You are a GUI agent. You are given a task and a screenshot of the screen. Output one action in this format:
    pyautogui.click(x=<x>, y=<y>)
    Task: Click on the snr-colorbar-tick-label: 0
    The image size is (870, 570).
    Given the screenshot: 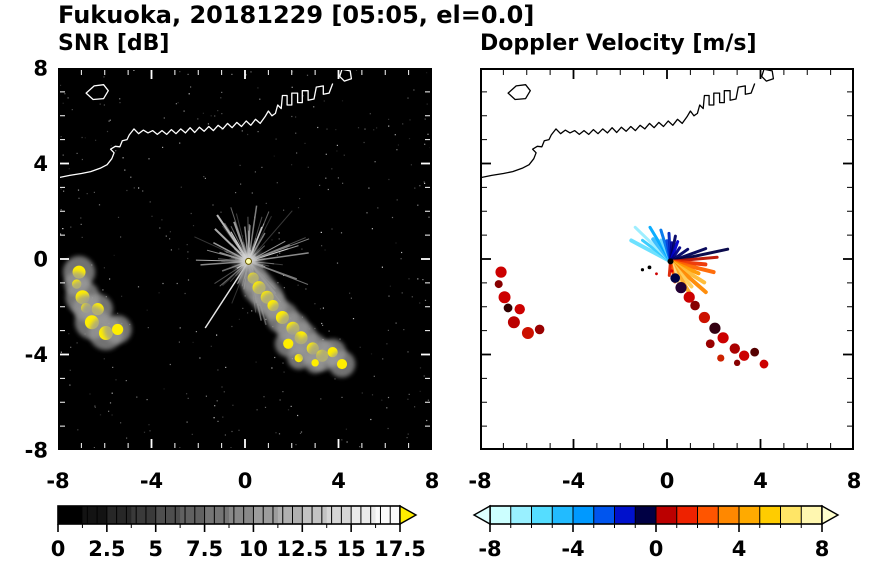 What is the action you would take?
    pyautogui.click(x=58, y=549)
    